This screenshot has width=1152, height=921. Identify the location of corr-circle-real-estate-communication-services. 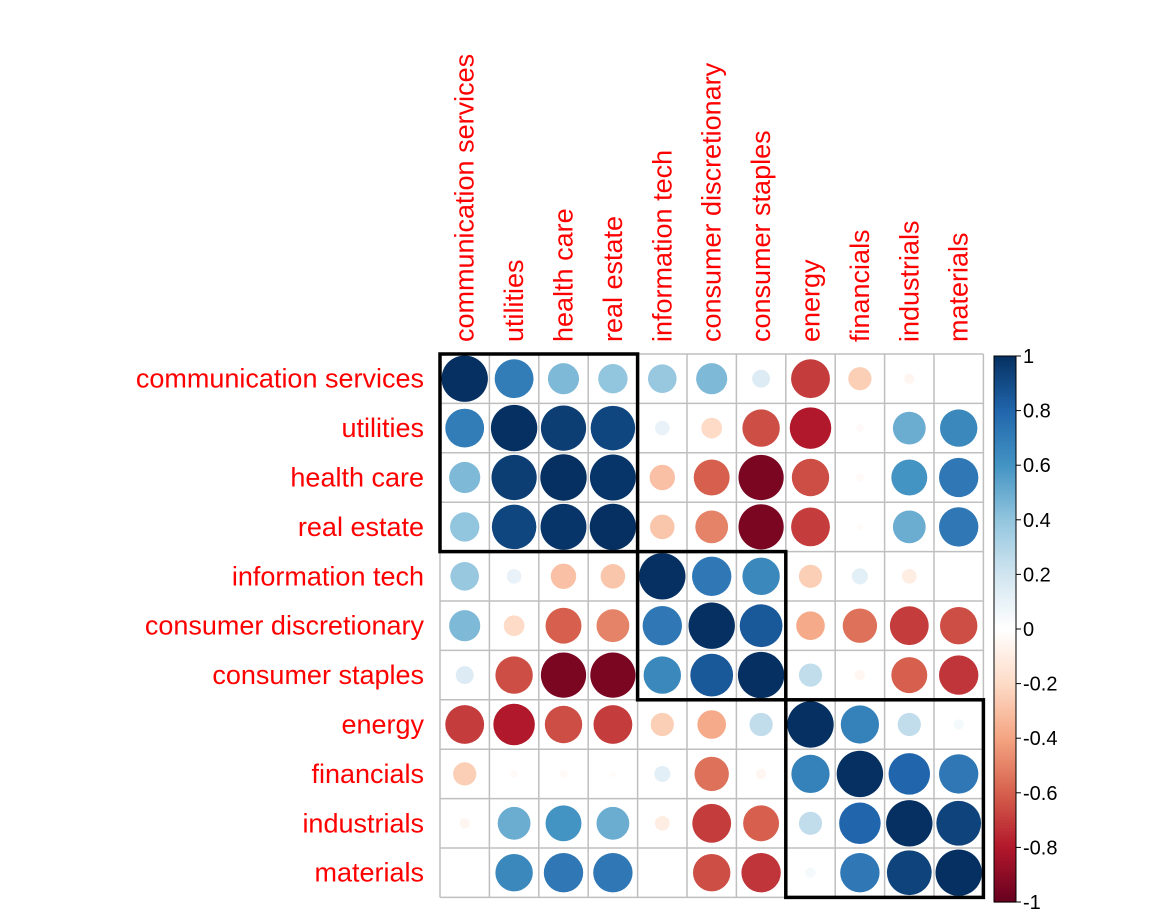
(465, 527).